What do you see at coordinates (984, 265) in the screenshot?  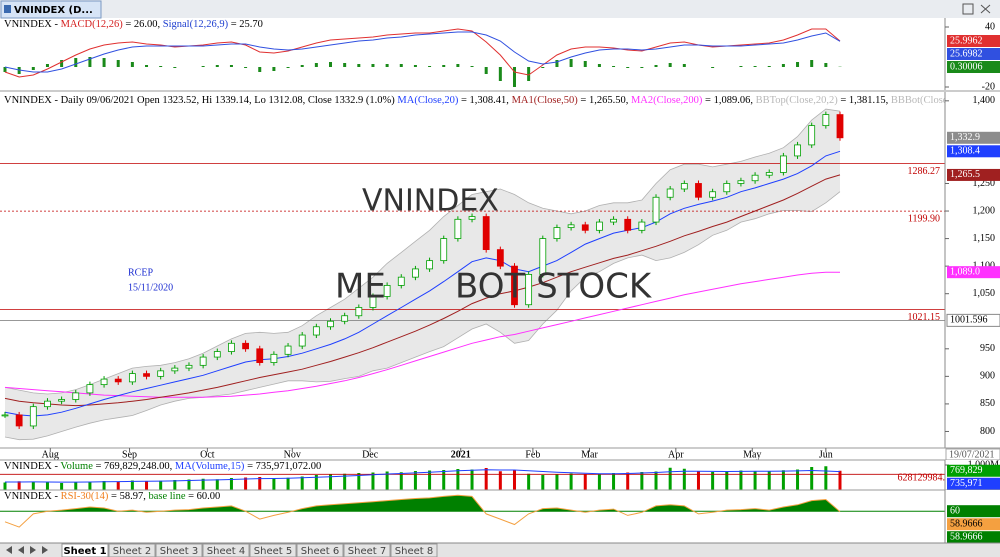 I see `y-tick-label: 1,100` at bounding box center [984, 265].